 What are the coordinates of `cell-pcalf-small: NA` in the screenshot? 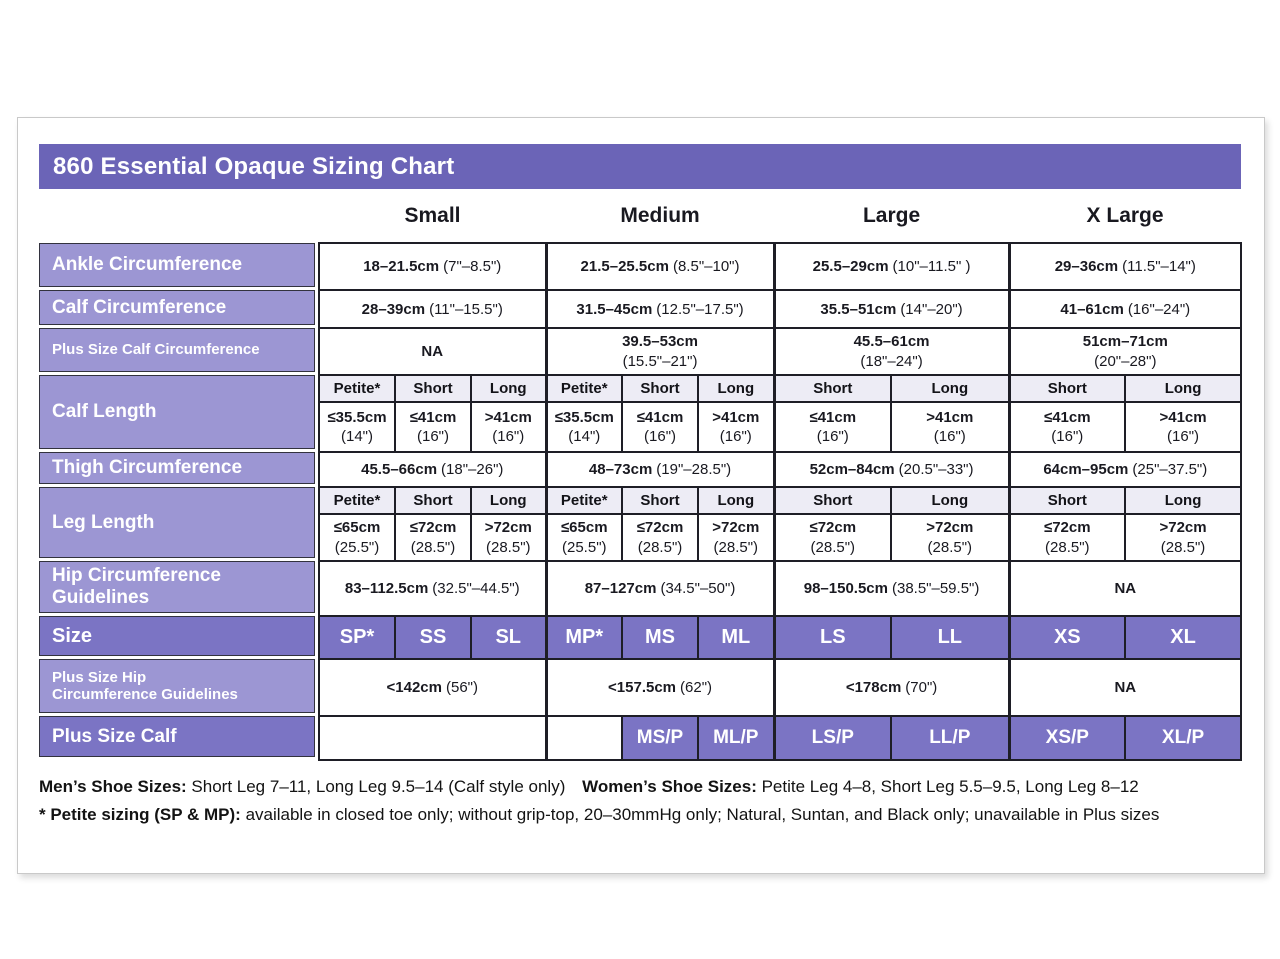 It's located at (432, 351).